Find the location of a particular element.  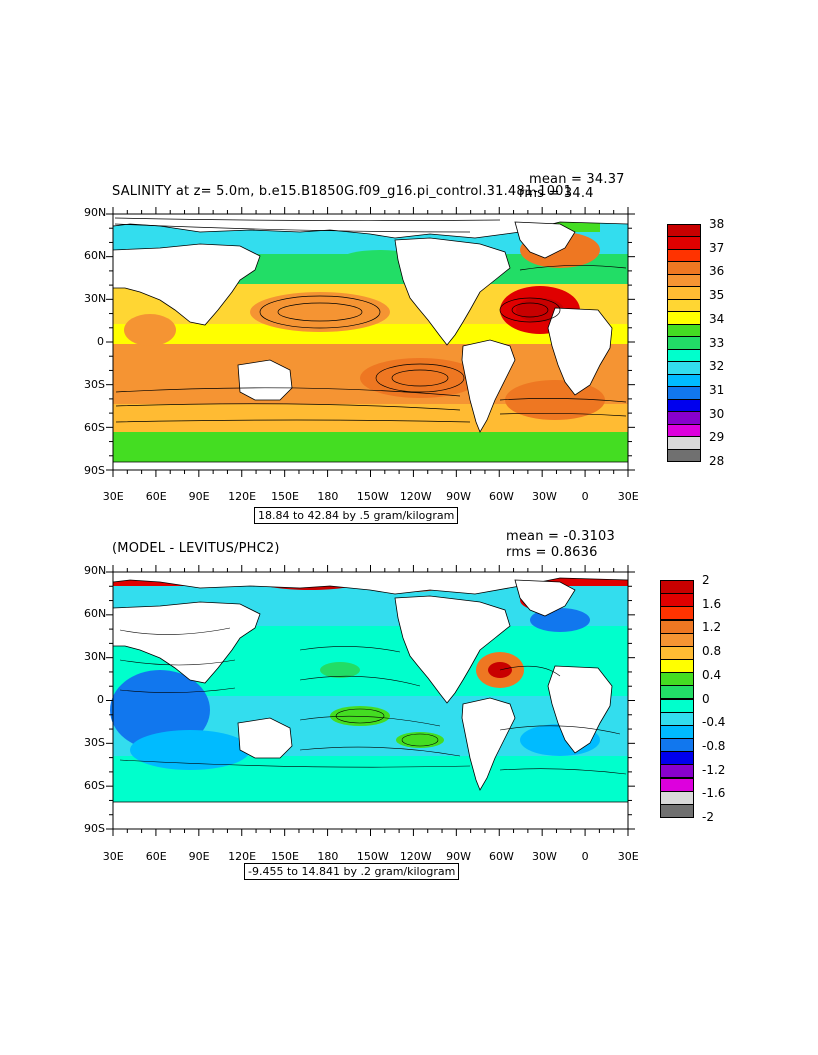

contour-interval-caption: 18.84 to 42.84 by .5 gram/kilogram is located at coordinates (356, 515).